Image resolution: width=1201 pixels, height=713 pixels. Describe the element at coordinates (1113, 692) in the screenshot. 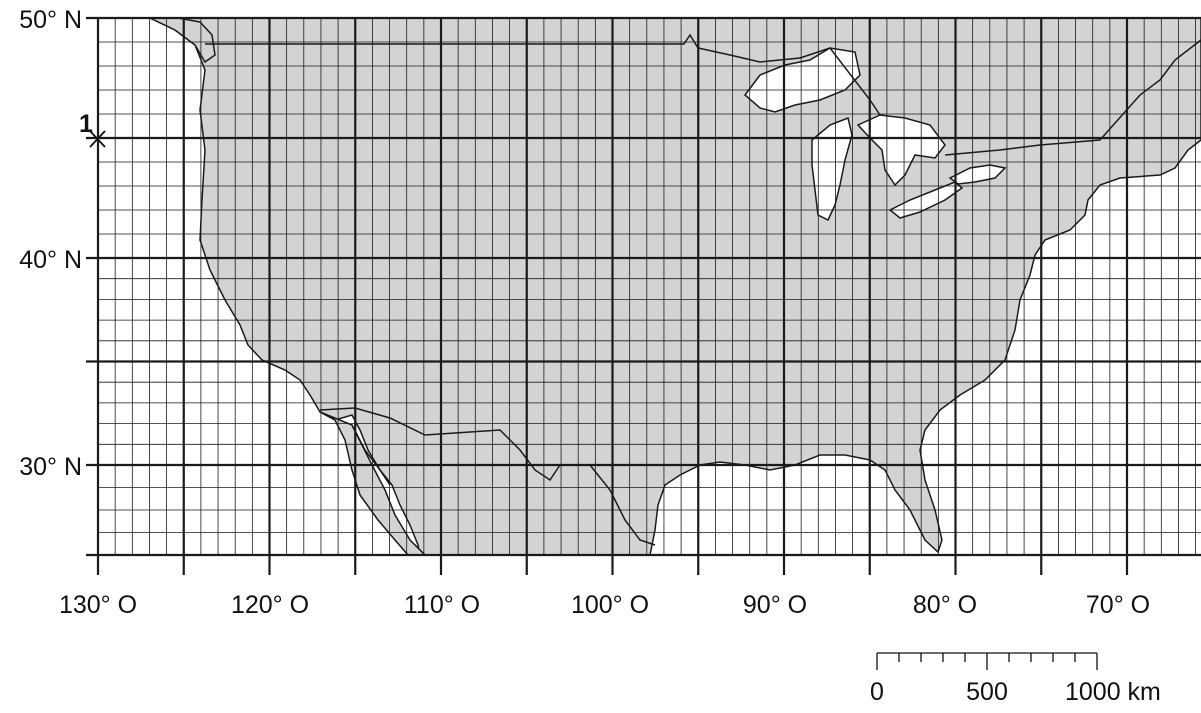

I see `scale-label-1000: 1000 km` at that location.